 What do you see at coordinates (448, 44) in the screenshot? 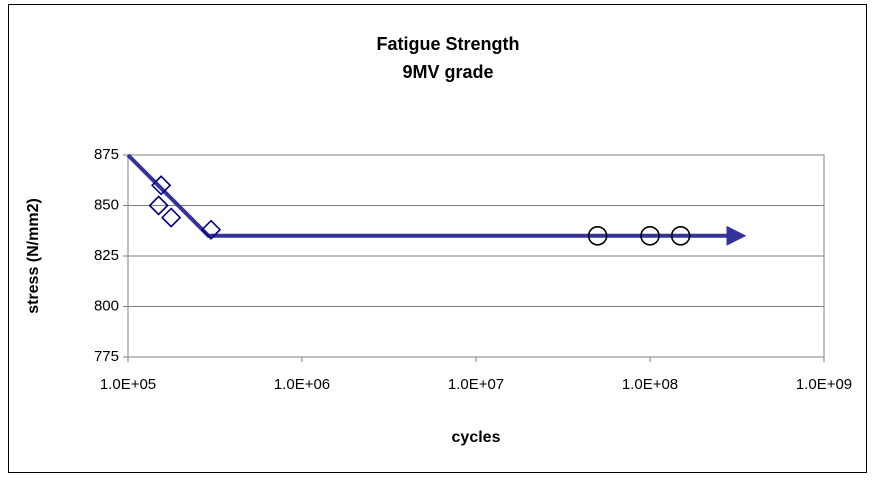
I see `chart-title: Fatigue Strength` at bounding box center [448, 44].